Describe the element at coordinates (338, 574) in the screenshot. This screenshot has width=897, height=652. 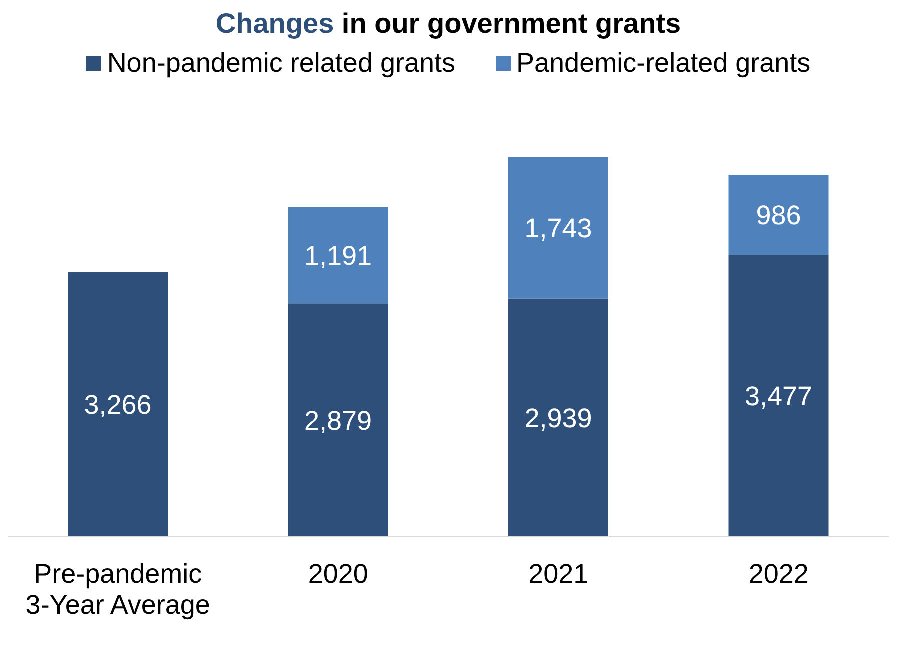
I see `x-tick-label: 2020` at that location.